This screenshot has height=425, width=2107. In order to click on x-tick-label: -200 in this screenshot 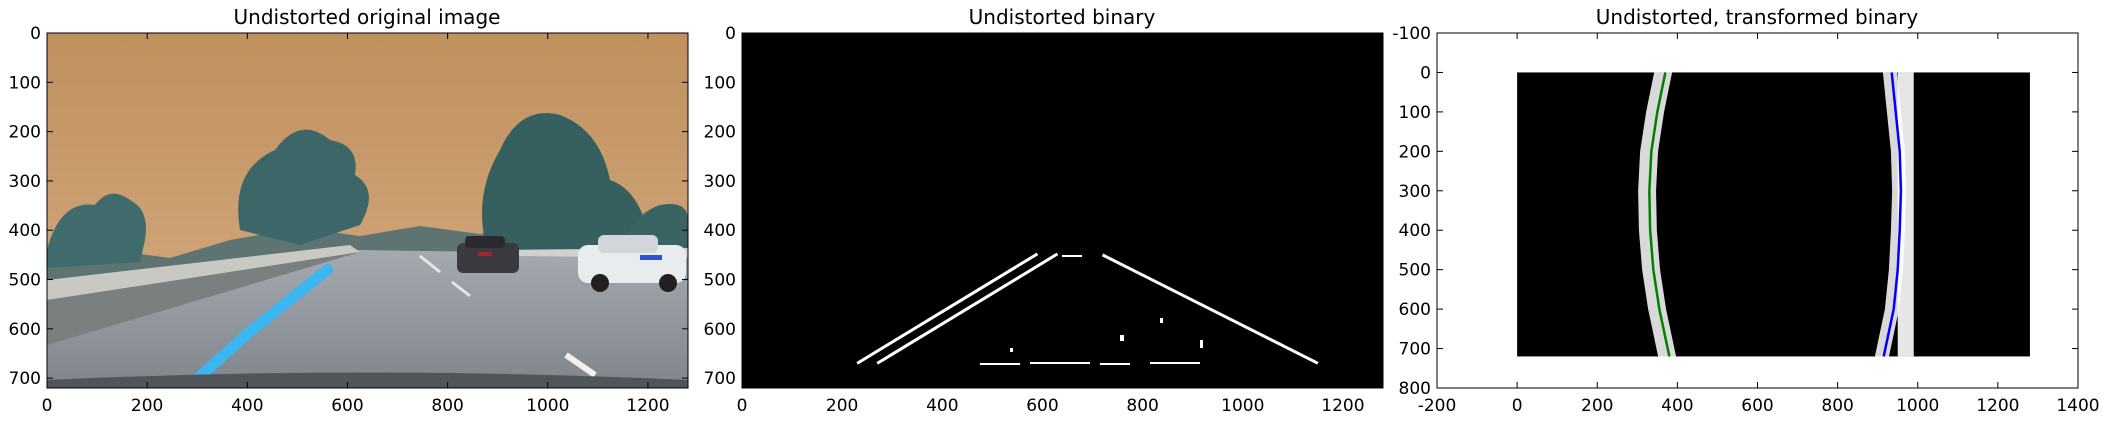, I will do `click(1437, 406)`.